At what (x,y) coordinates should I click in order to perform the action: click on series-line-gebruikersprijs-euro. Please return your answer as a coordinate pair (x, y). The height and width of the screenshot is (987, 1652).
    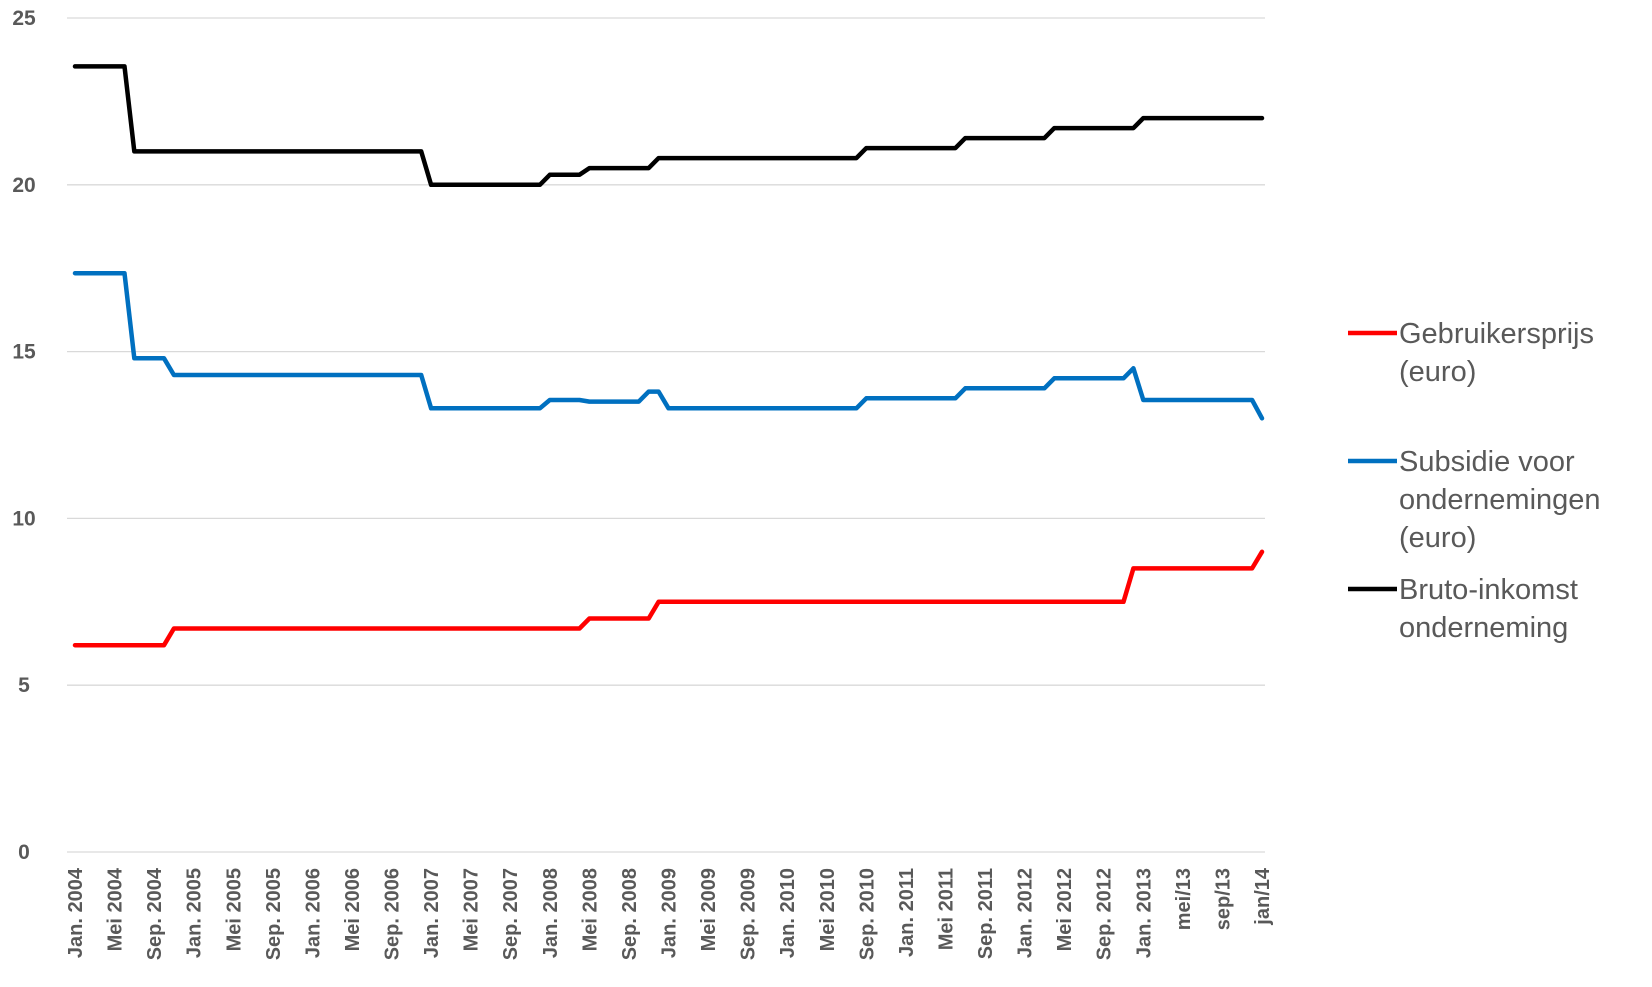
    Looking at the image, I should click on (668, 598).